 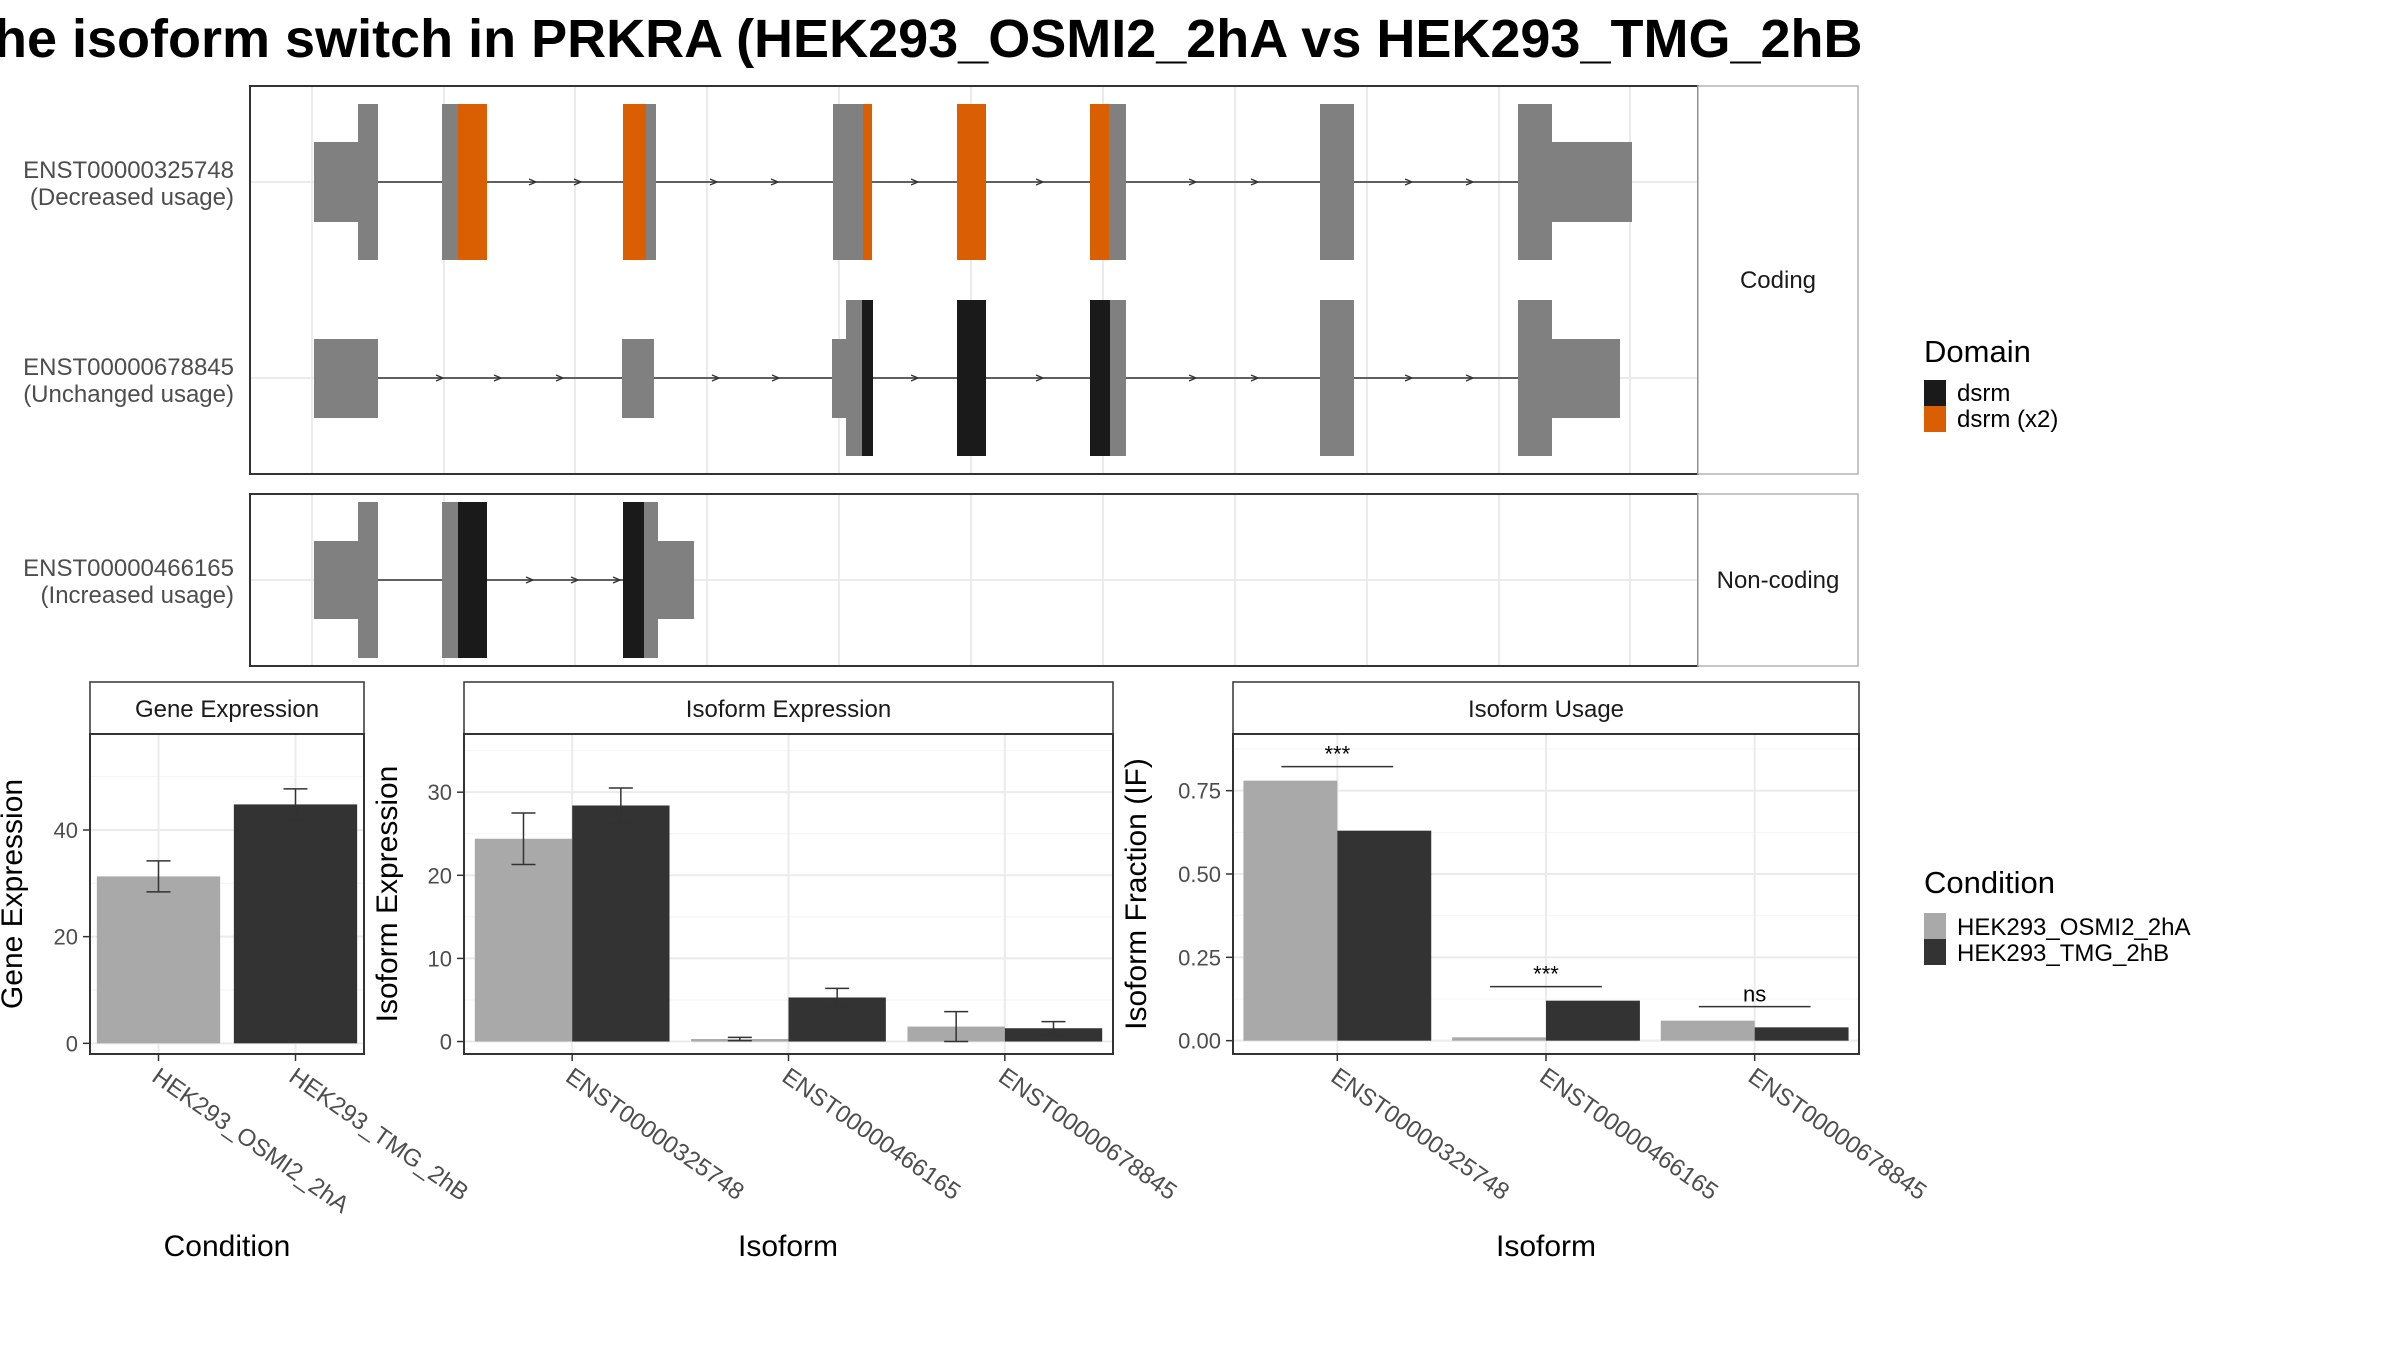 I want to click on x-tick-label: ENST00000678845, so click(x=1087, y=1134).